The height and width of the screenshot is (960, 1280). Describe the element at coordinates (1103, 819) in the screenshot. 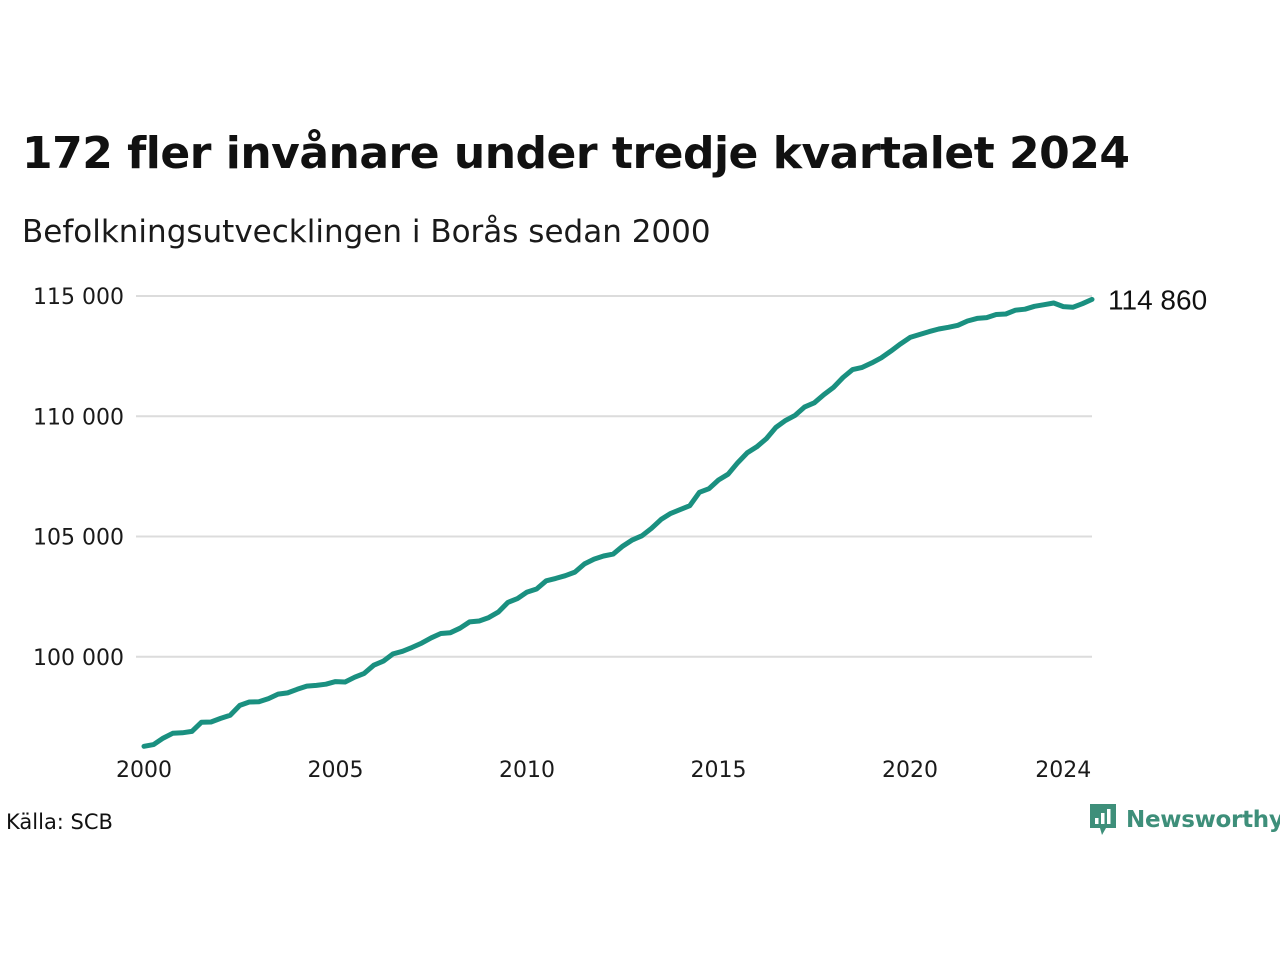

I see `bar-chart-speech-bubble-icon` at that location.